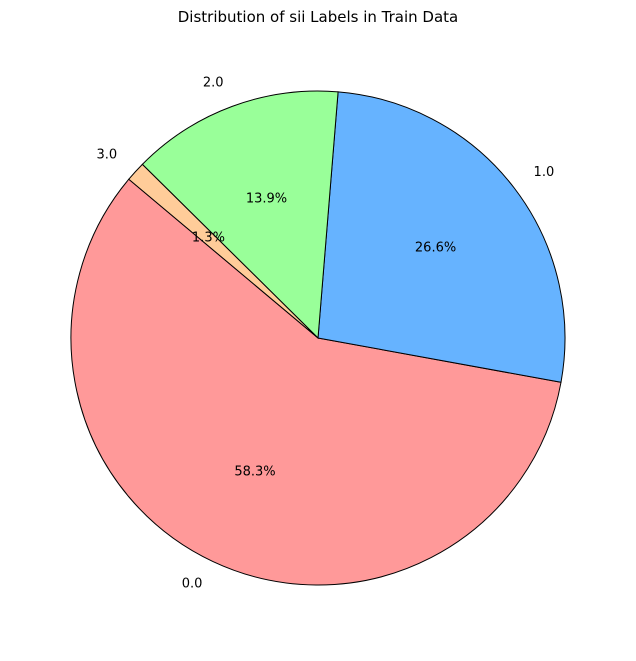 The image size is (636, 661). I want to click on slice-percent-label: 58.3%, so click(254, 472).